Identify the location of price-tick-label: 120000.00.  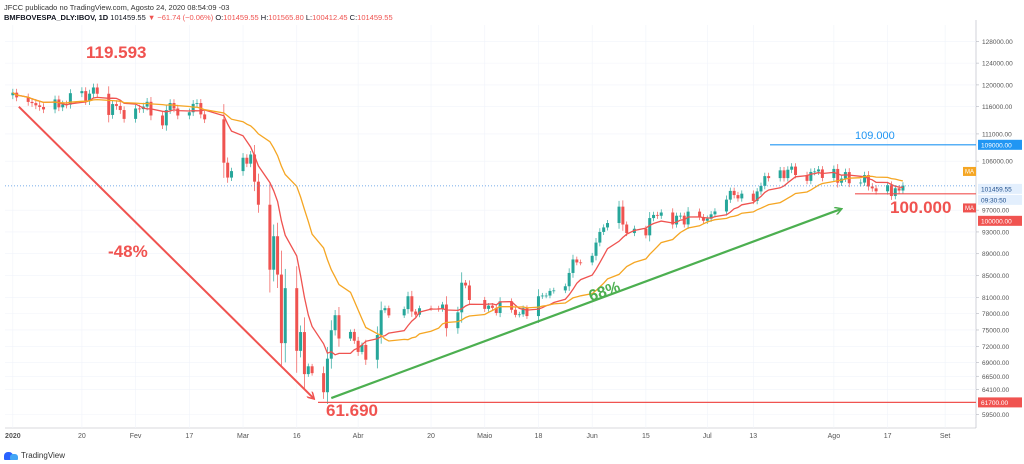
(997, 85).